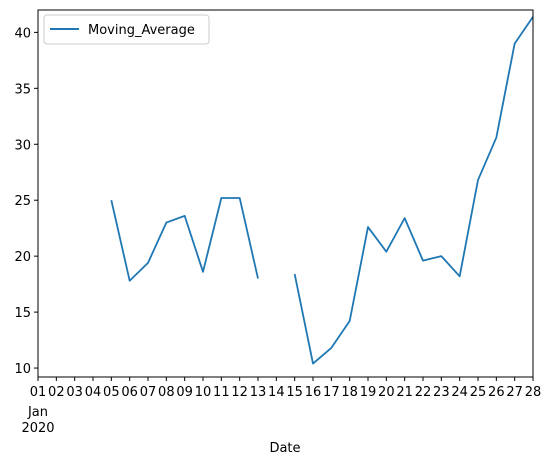 This screenshot has height=465, width=552. I want to click on x-tick-label: 13, so click(258, 392).